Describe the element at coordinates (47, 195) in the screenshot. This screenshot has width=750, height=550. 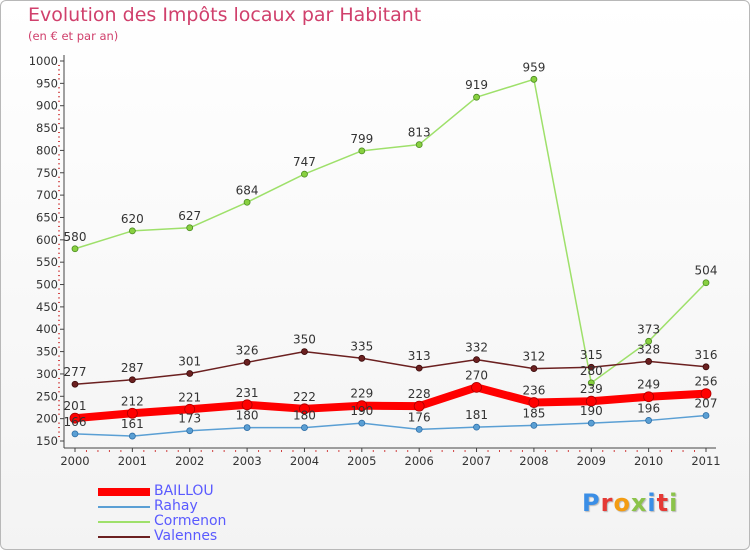
I see `y-tick-label: 700` at that location.